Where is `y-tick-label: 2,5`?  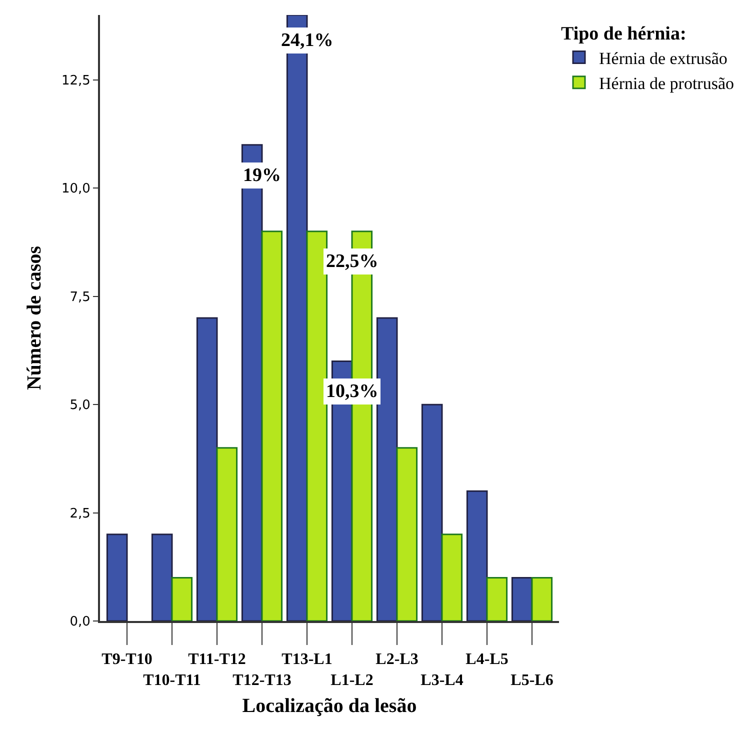 y-tick-label: 2,5 is located at coordinates (80, 514).